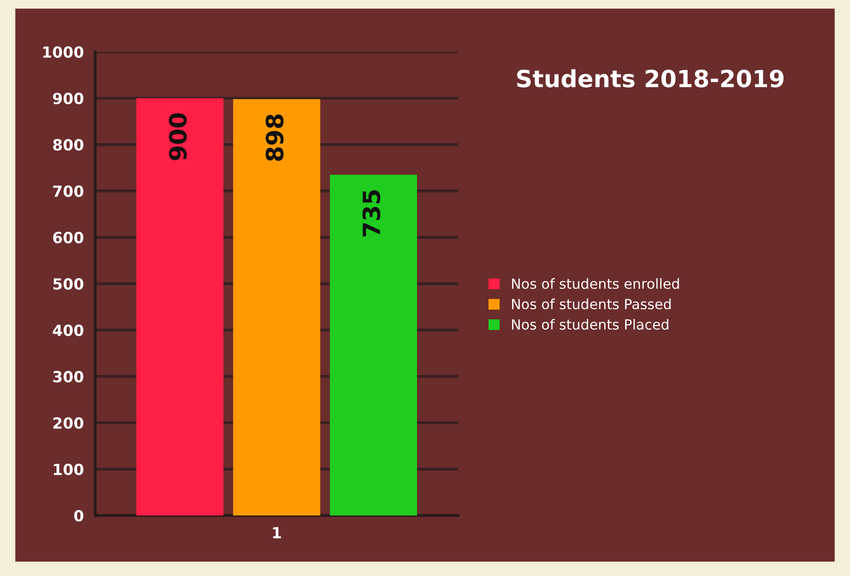 Image resolution: width=850 pixels, height=576 pixels. I want to click on y-tick-label: 600, so click(68, 238).